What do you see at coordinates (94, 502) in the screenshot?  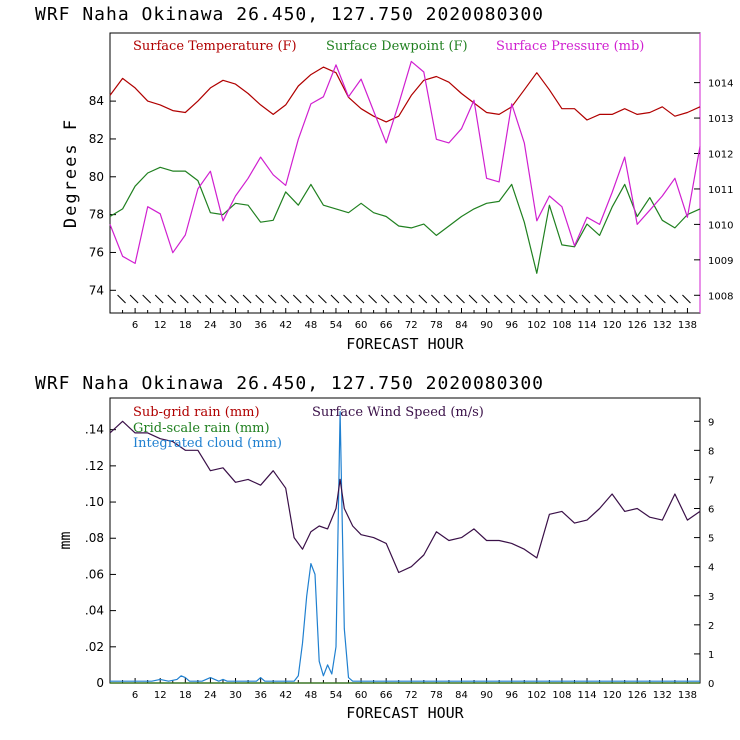 I see `y-tick-label: .10` at bounding box center [94, 502].